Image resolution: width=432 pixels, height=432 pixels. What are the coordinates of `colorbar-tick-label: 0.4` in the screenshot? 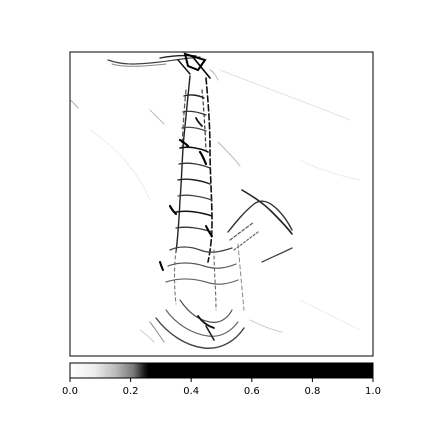 It's located at (191, 391).